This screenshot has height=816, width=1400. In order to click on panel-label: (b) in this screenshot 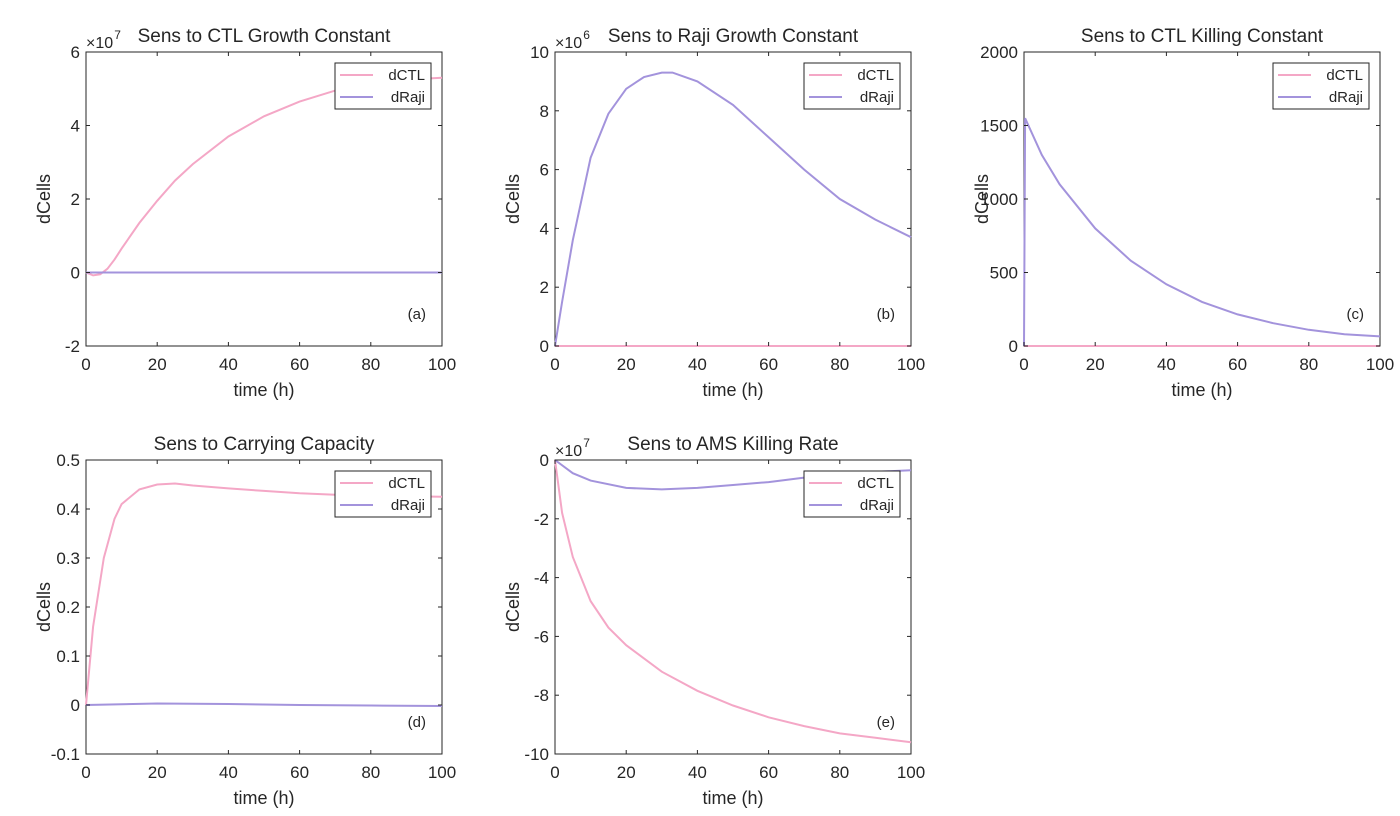, I will do `click(886, 314)`.